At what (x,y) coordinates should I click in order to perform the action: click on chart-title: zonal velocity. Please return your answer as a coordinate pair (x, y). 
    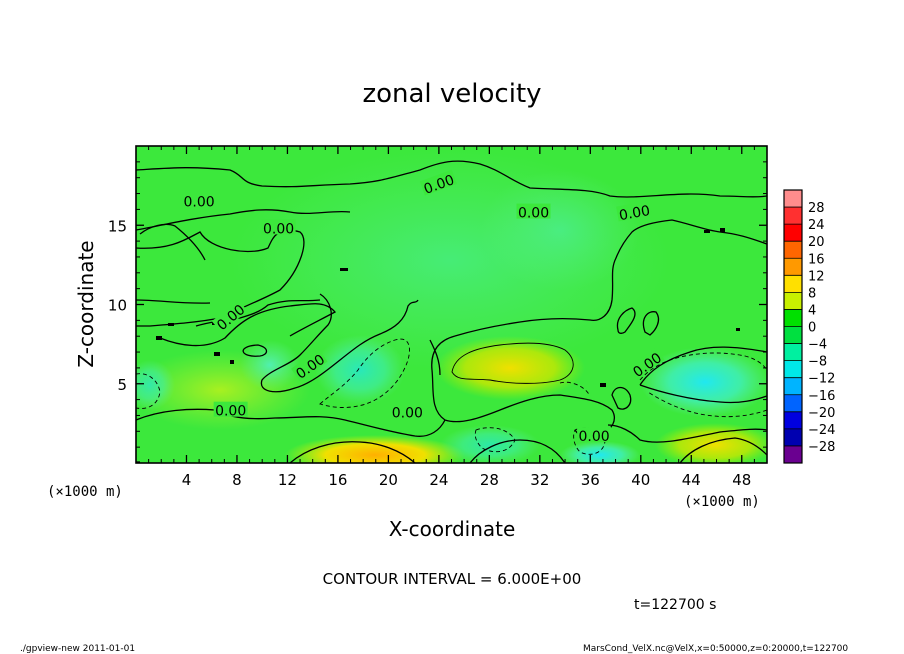
    Looking at the image, I should click on (451, 94).